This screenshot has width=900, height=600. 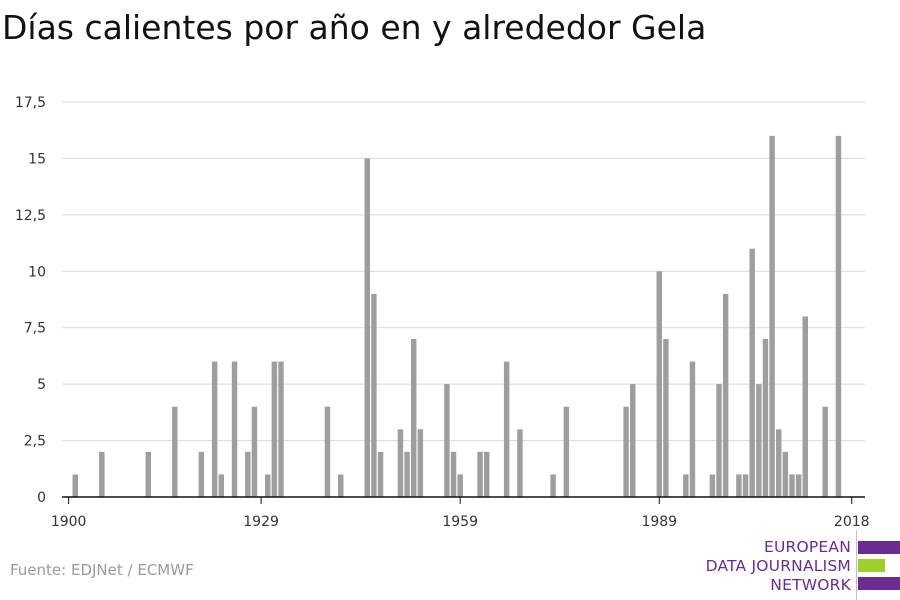 What do you see at coordinates (659, 522) in the screenshot?
I see `x-tick-label: 1989` at bounding box center [659, 522].